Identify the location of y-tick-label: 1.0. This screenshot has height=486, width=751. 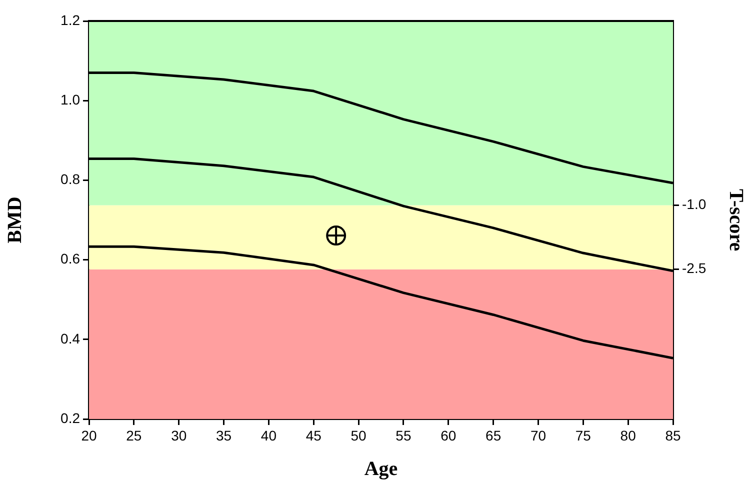
(70, 99).